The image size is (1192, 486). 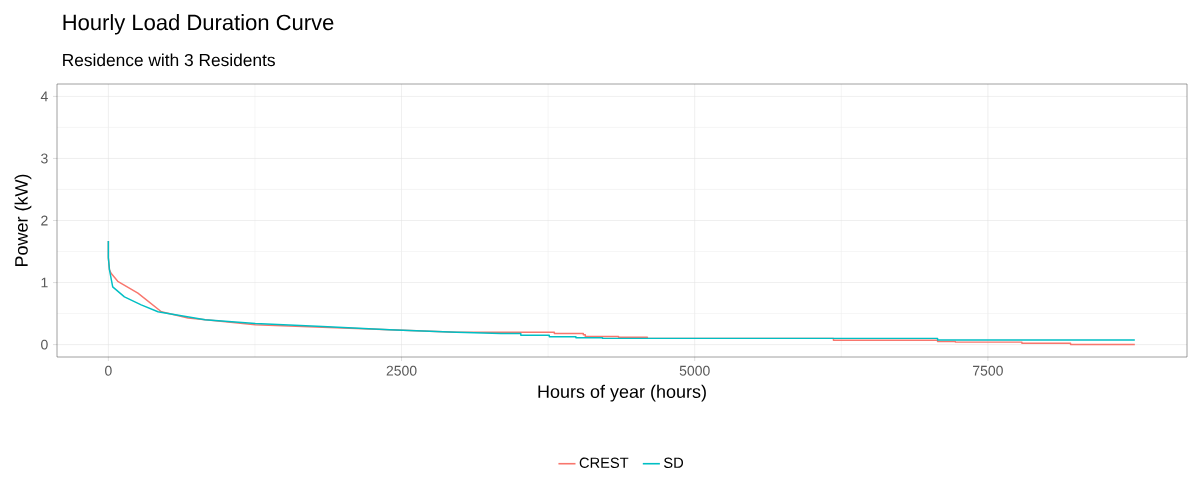 I want to click on x-tick-label: 5000, so click(x=694, y=370).